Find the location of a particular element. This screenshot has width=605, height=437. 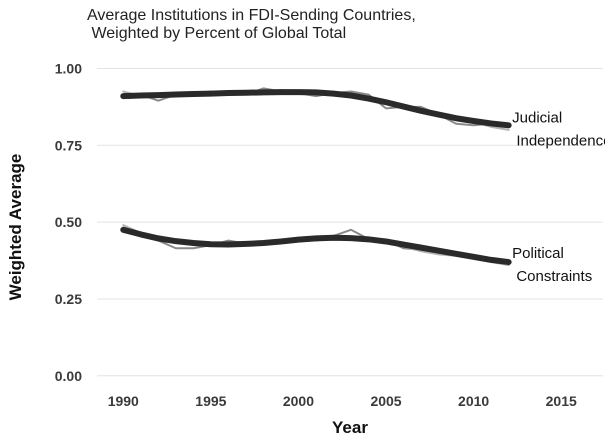

y-tick-label: 0.25 is located at coordinates (68, 299).